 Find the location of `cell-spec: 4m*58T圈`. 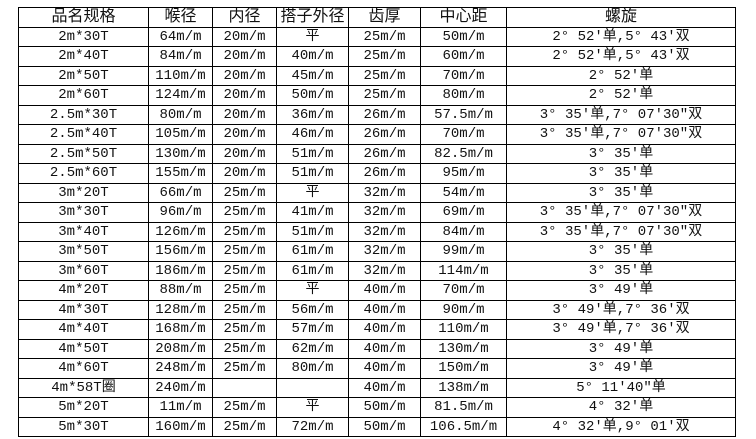

cell-spec: 4m*58T圈 is located at coordinates (83, 387).